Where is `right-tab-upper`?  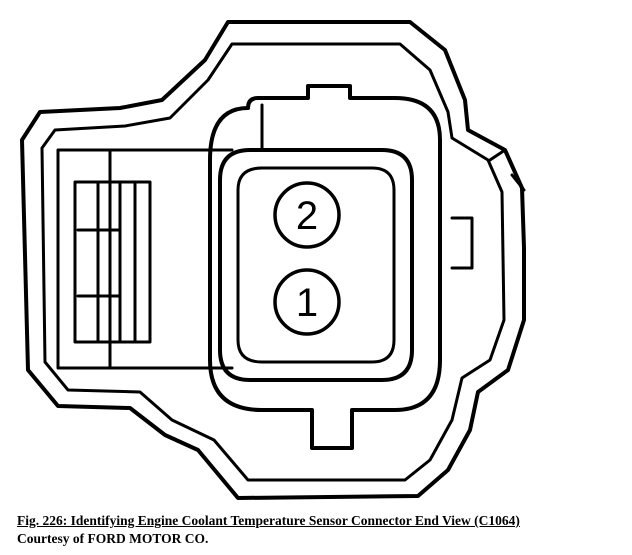 right-tab-upper is located at coordinates (507, 170).